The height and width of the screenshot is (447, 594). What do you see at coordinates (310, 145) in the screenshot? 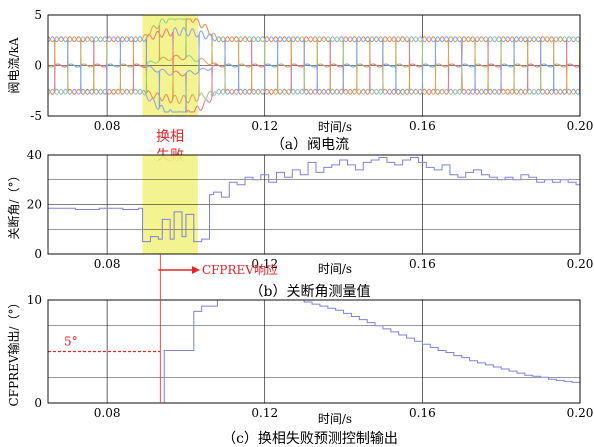
I see `caption: （a）阀电流` at bounding box center [310, 145].